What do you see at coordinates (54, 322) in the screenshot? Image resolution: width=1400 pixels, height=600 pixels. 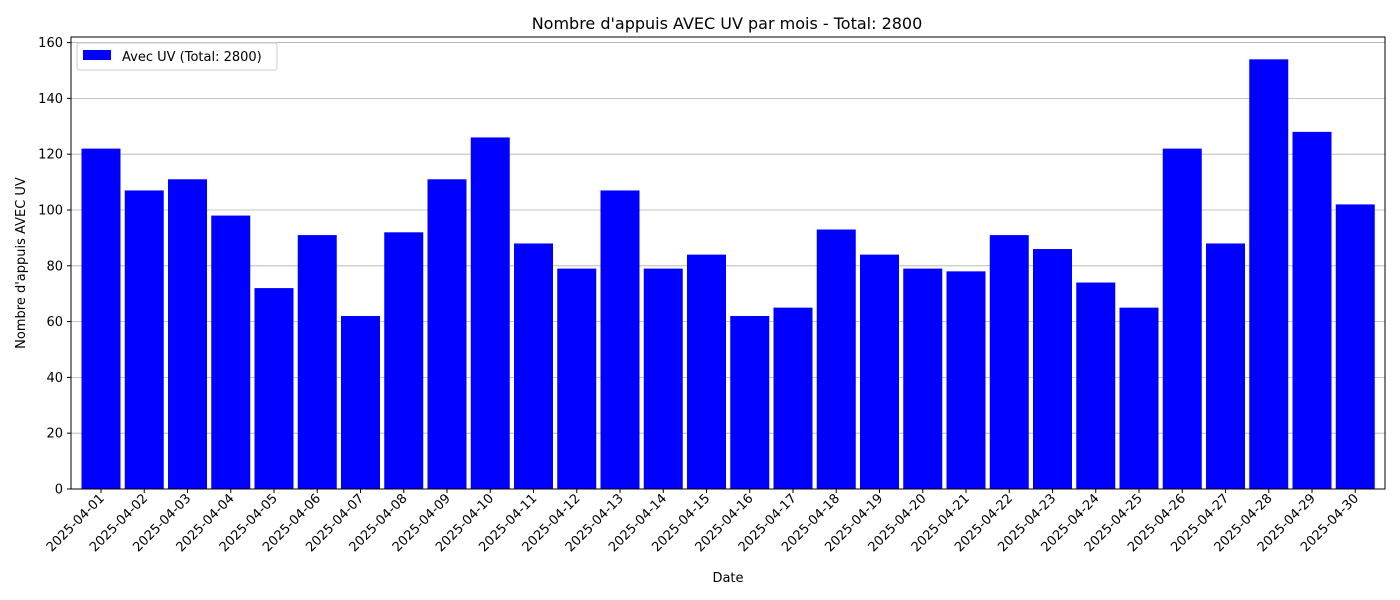 I see `y-tick-label: 60` at bounding box center [54, 322].